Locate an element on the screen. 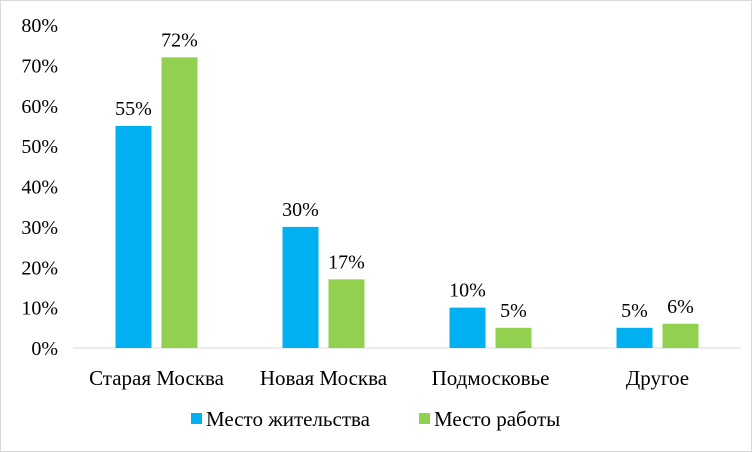  data-label: 6% is located at coordinates (680, 307).